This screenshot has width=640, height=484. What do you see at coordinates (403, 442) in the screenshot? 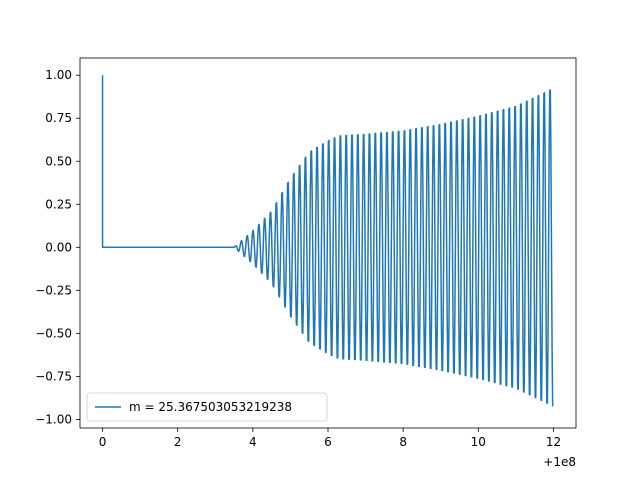
I see `x-tick-label: 8` at bounding box center [403, 442].